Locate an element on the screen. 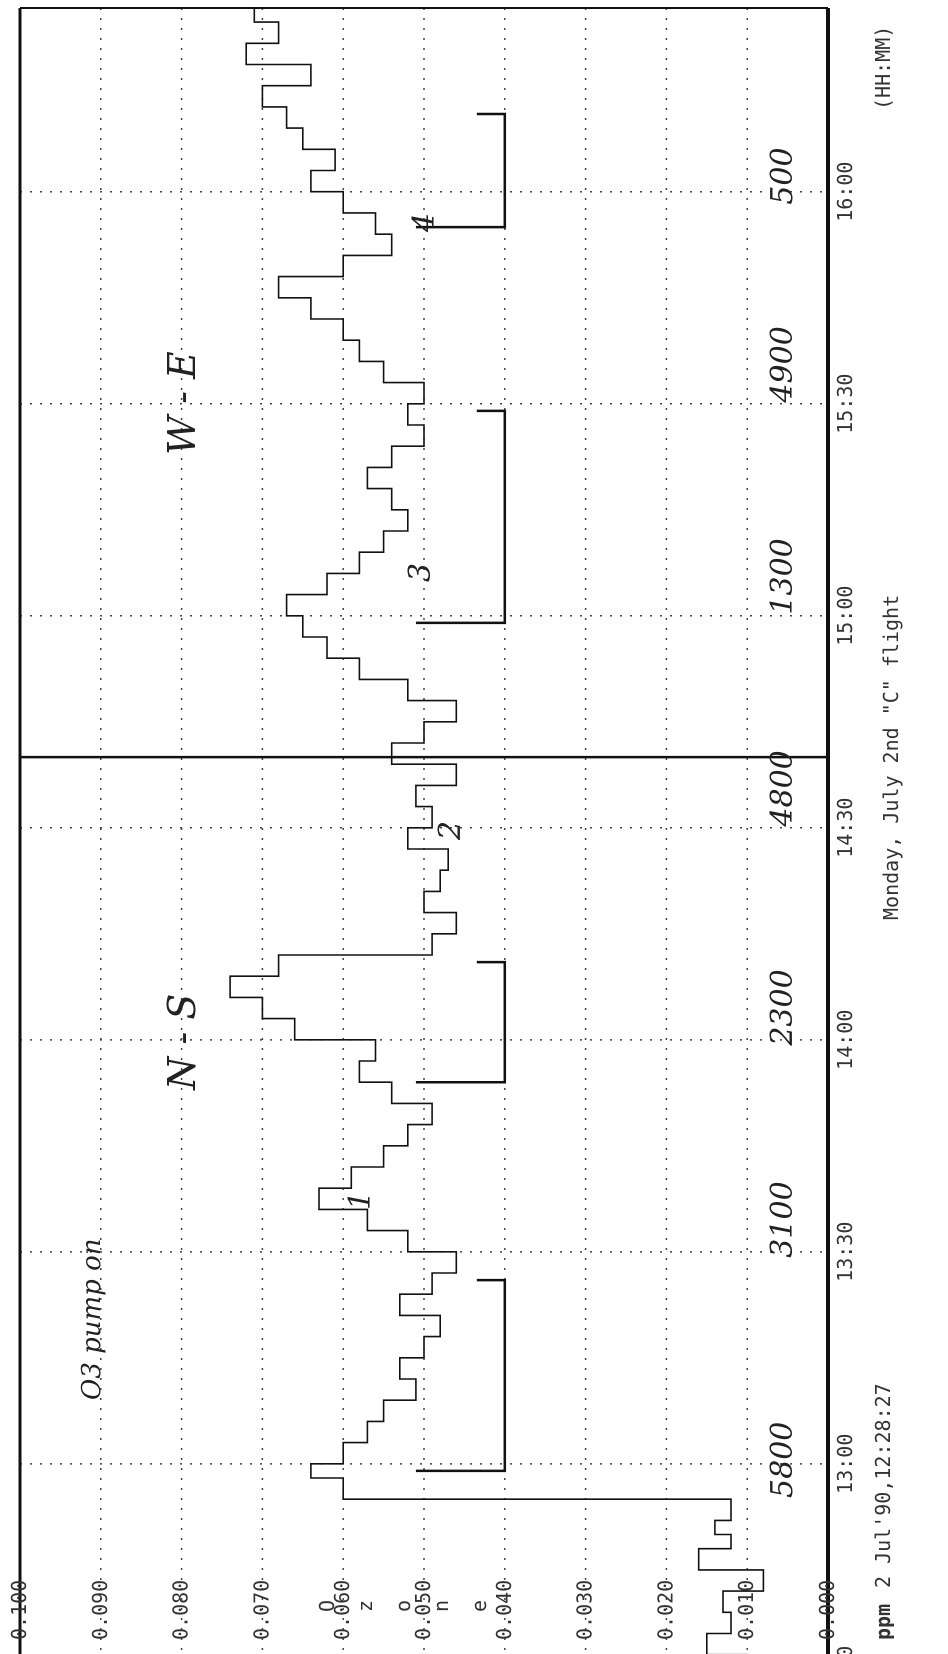 Image resolution: width=948 pixels, height=1654 pixels. date-label: 2 Jul'90,12:28:27 is located at coordinates (883, 1485).